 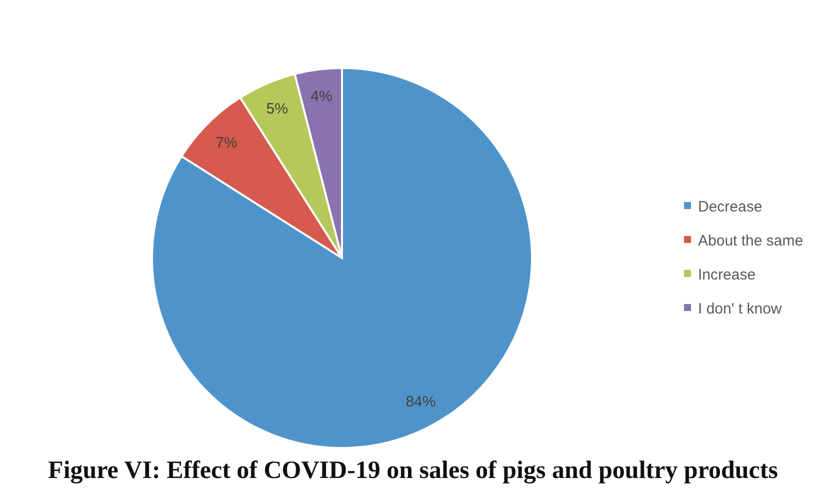 What do you see at coordinates (727, 275) in the screenshot?
I see `legend-label: Increase` at bounding box center [727, 275].